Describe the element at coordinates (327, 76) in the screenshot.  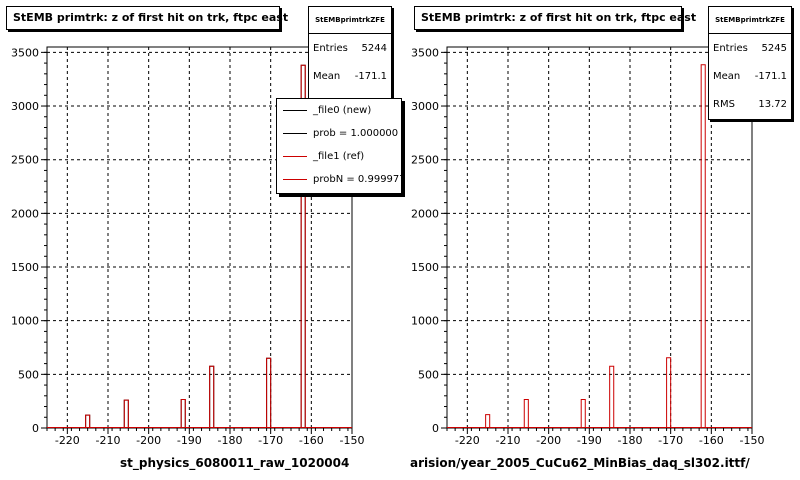
I see `left-stats-mean-label: Mean` at that location.